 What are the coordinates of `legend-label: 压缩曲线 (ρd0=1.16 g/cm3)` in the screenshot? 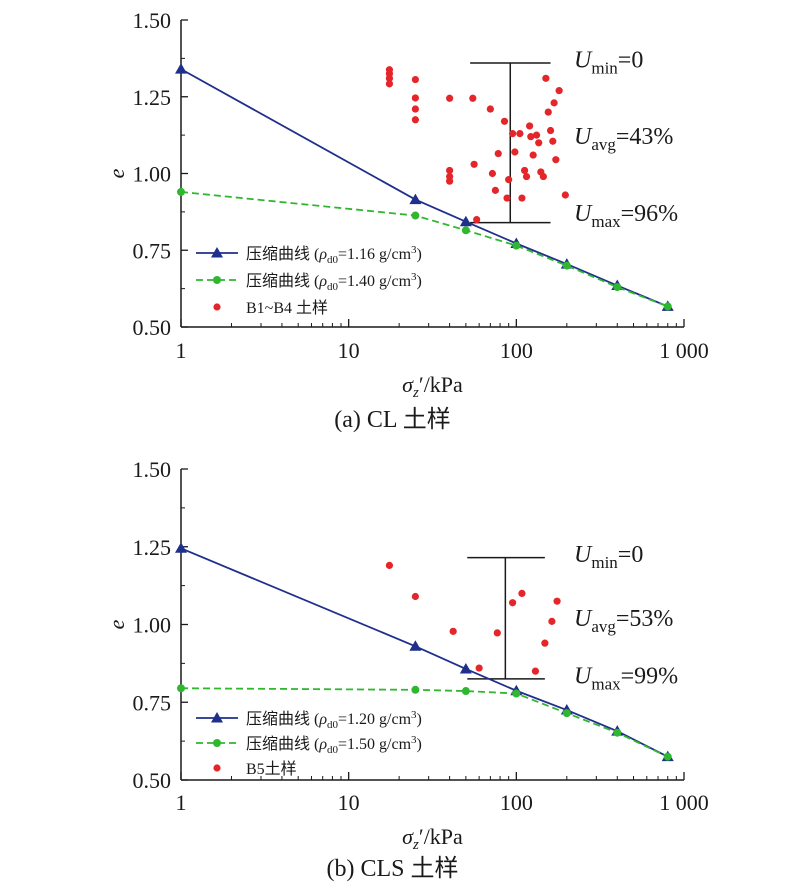 It's located at (334, 255).